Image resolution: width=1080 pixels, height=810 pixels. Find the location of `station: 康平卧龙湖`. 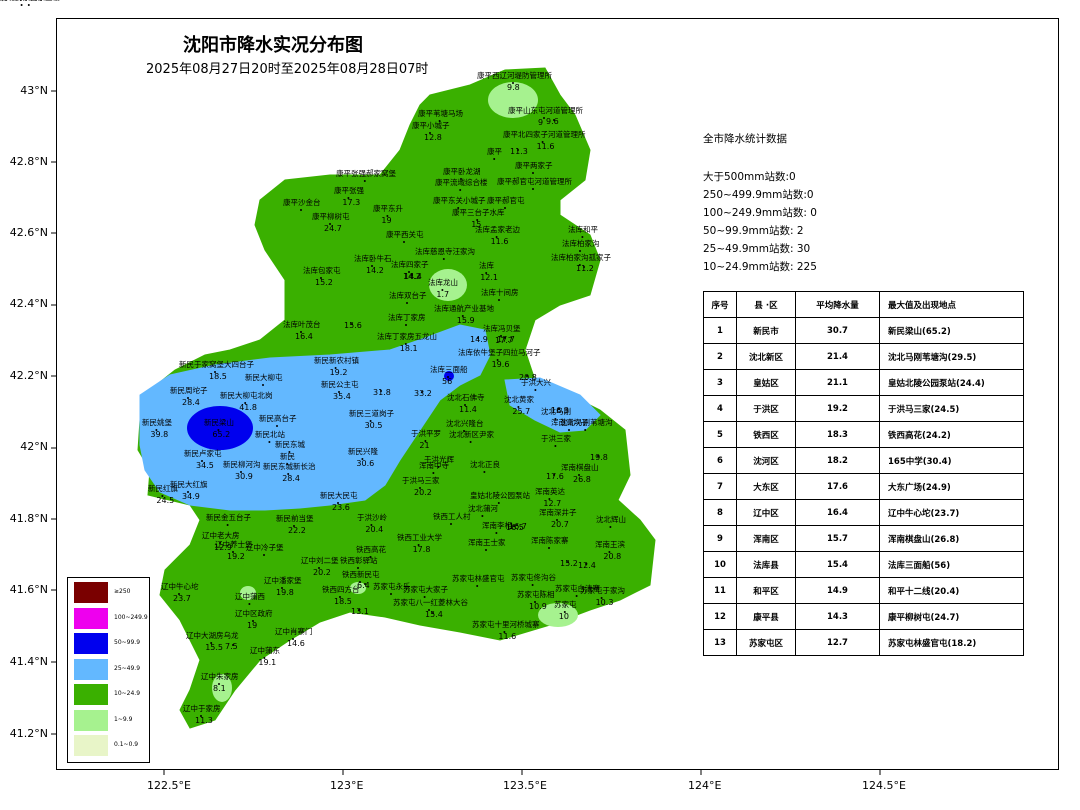

station: 康平卧龙湖 is located at coordinates (462, 173).